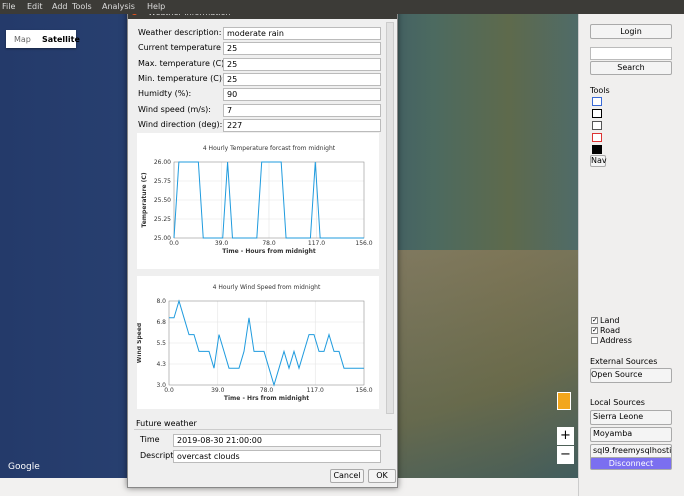 The width and height of the screenshot is (684, 496). Describe the element at coordinates (390, 218) in the screenshot. I see `scrollbar` at that location.